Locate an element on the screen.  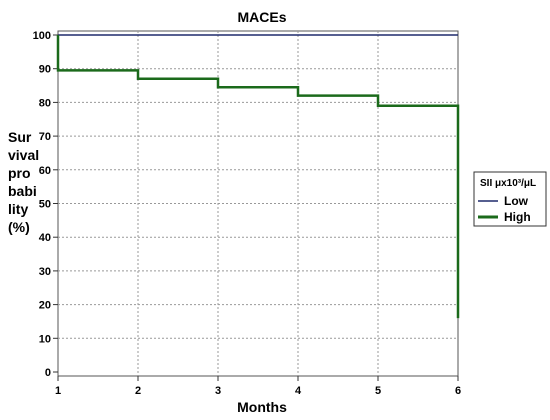
y-tick-label: 100 is located at coordinates (42, 36).